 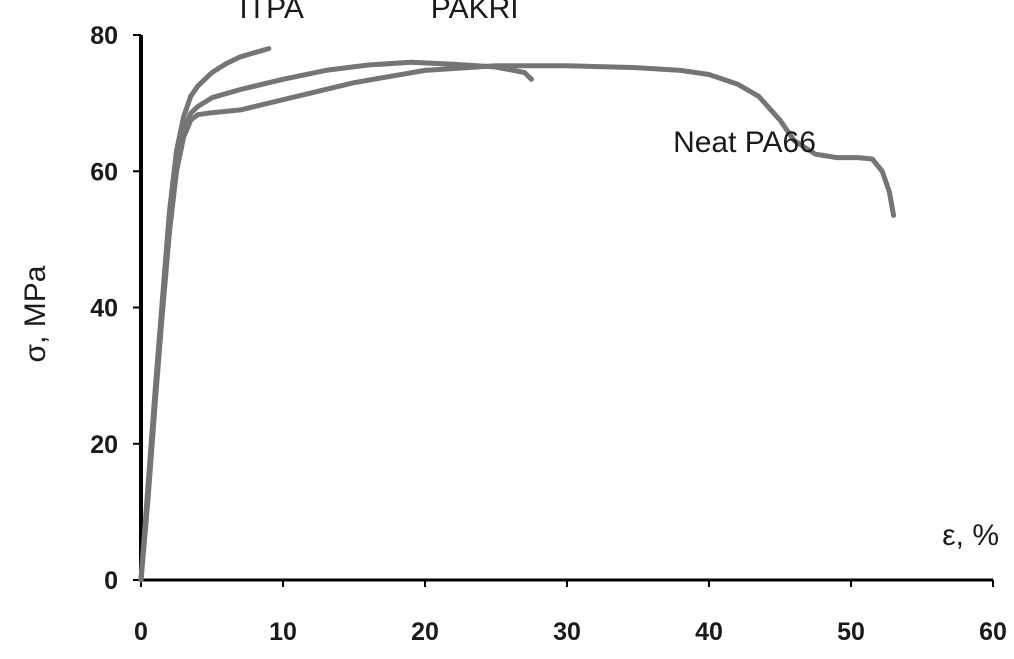 I want to click on y-tick-label: 20, so click(x=104, y=445).